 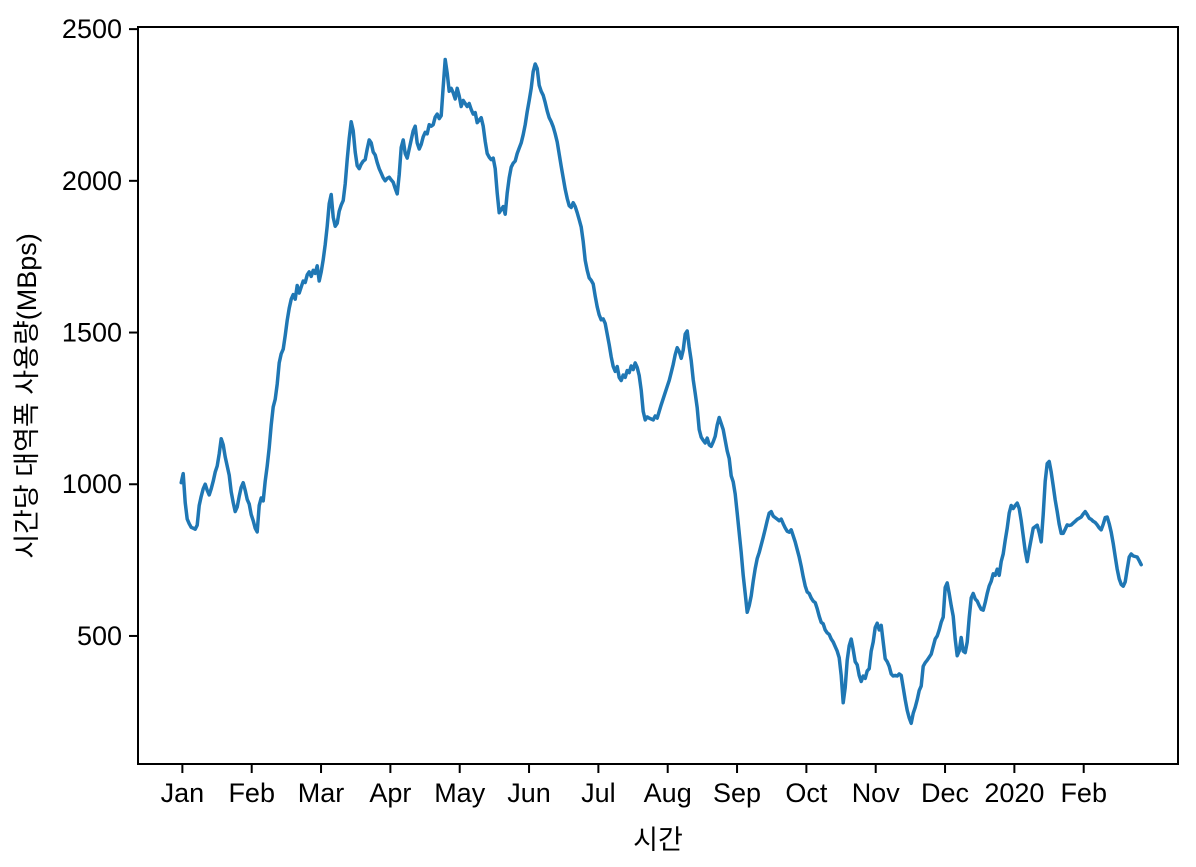 I want to click on x-tick-label: Jun, so click(x=529, y=793).